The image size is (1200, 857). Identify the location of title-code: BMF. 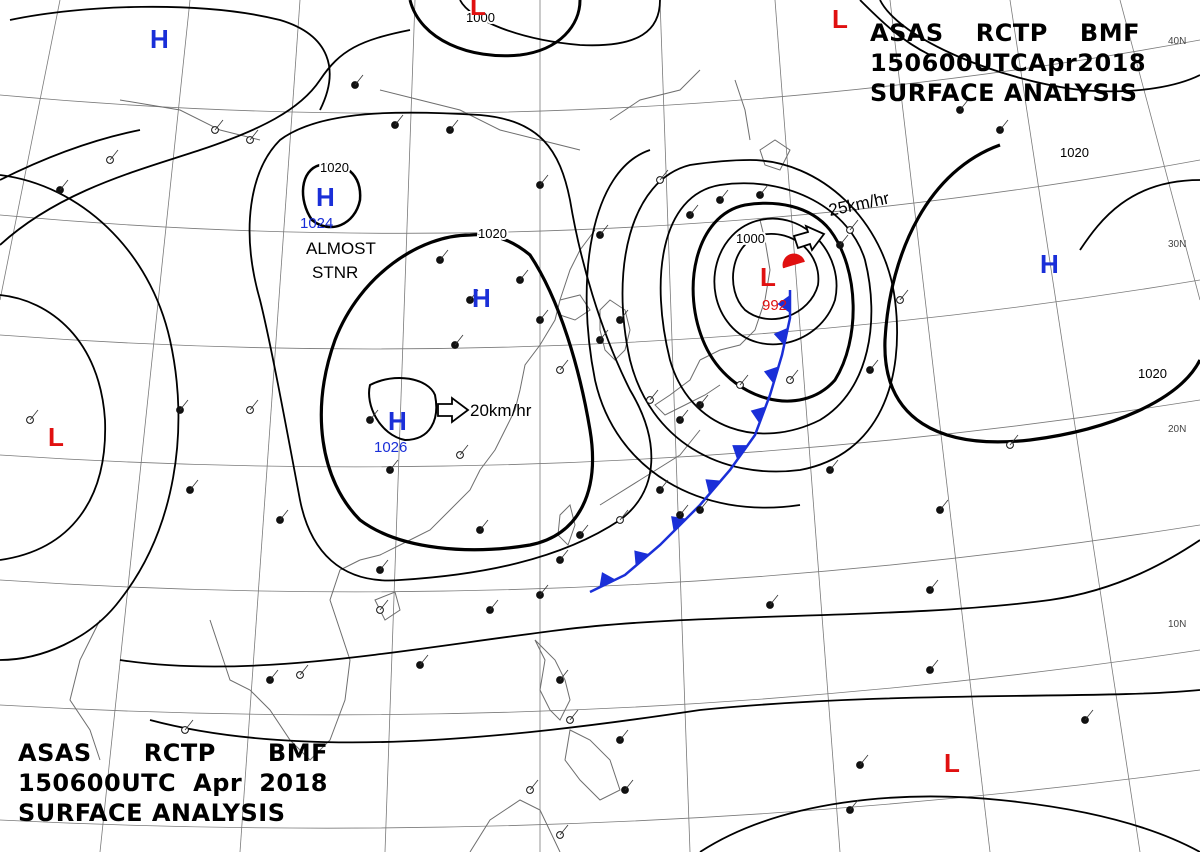
(297, 753).